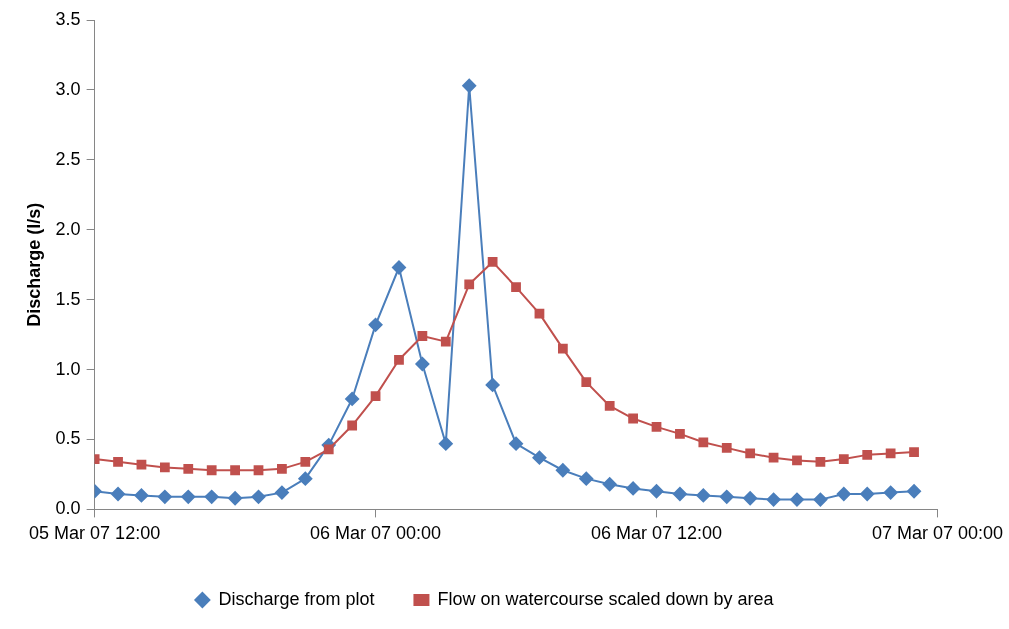 The height and width of the screenshot is (629, 1009). I want to click on legend-label: Discharge from plot, so click(296, 598).